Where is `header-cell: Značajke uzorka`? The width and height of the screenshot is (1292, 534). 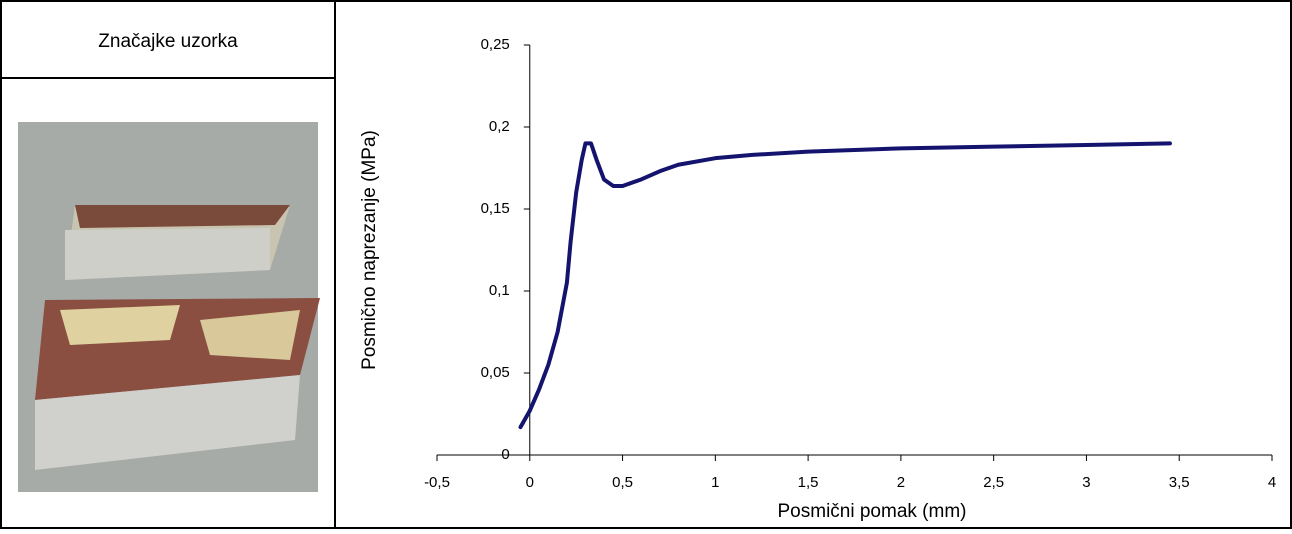
header-cell: Značajke uzorka is located at coordinates (168, 41).